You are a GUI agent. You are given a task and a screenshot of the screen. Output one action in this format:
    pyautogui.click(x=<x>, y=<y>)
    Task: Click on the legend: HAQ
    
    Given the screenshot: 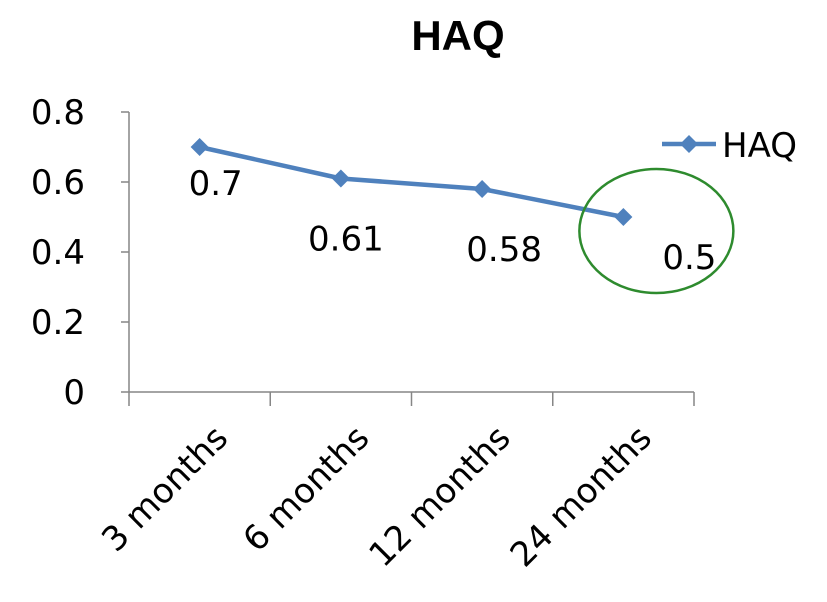 What is the action you would take?
    pyautogui.click(x=729, y=146)
    